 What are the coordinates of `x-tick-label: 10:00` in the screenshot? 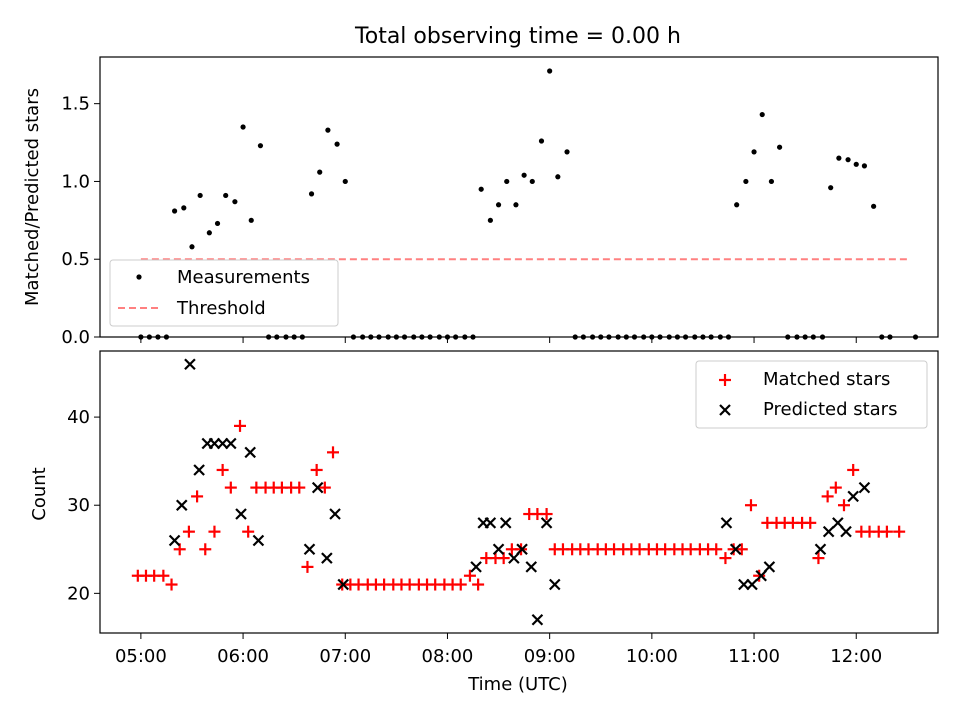 It's located at (652, 656).